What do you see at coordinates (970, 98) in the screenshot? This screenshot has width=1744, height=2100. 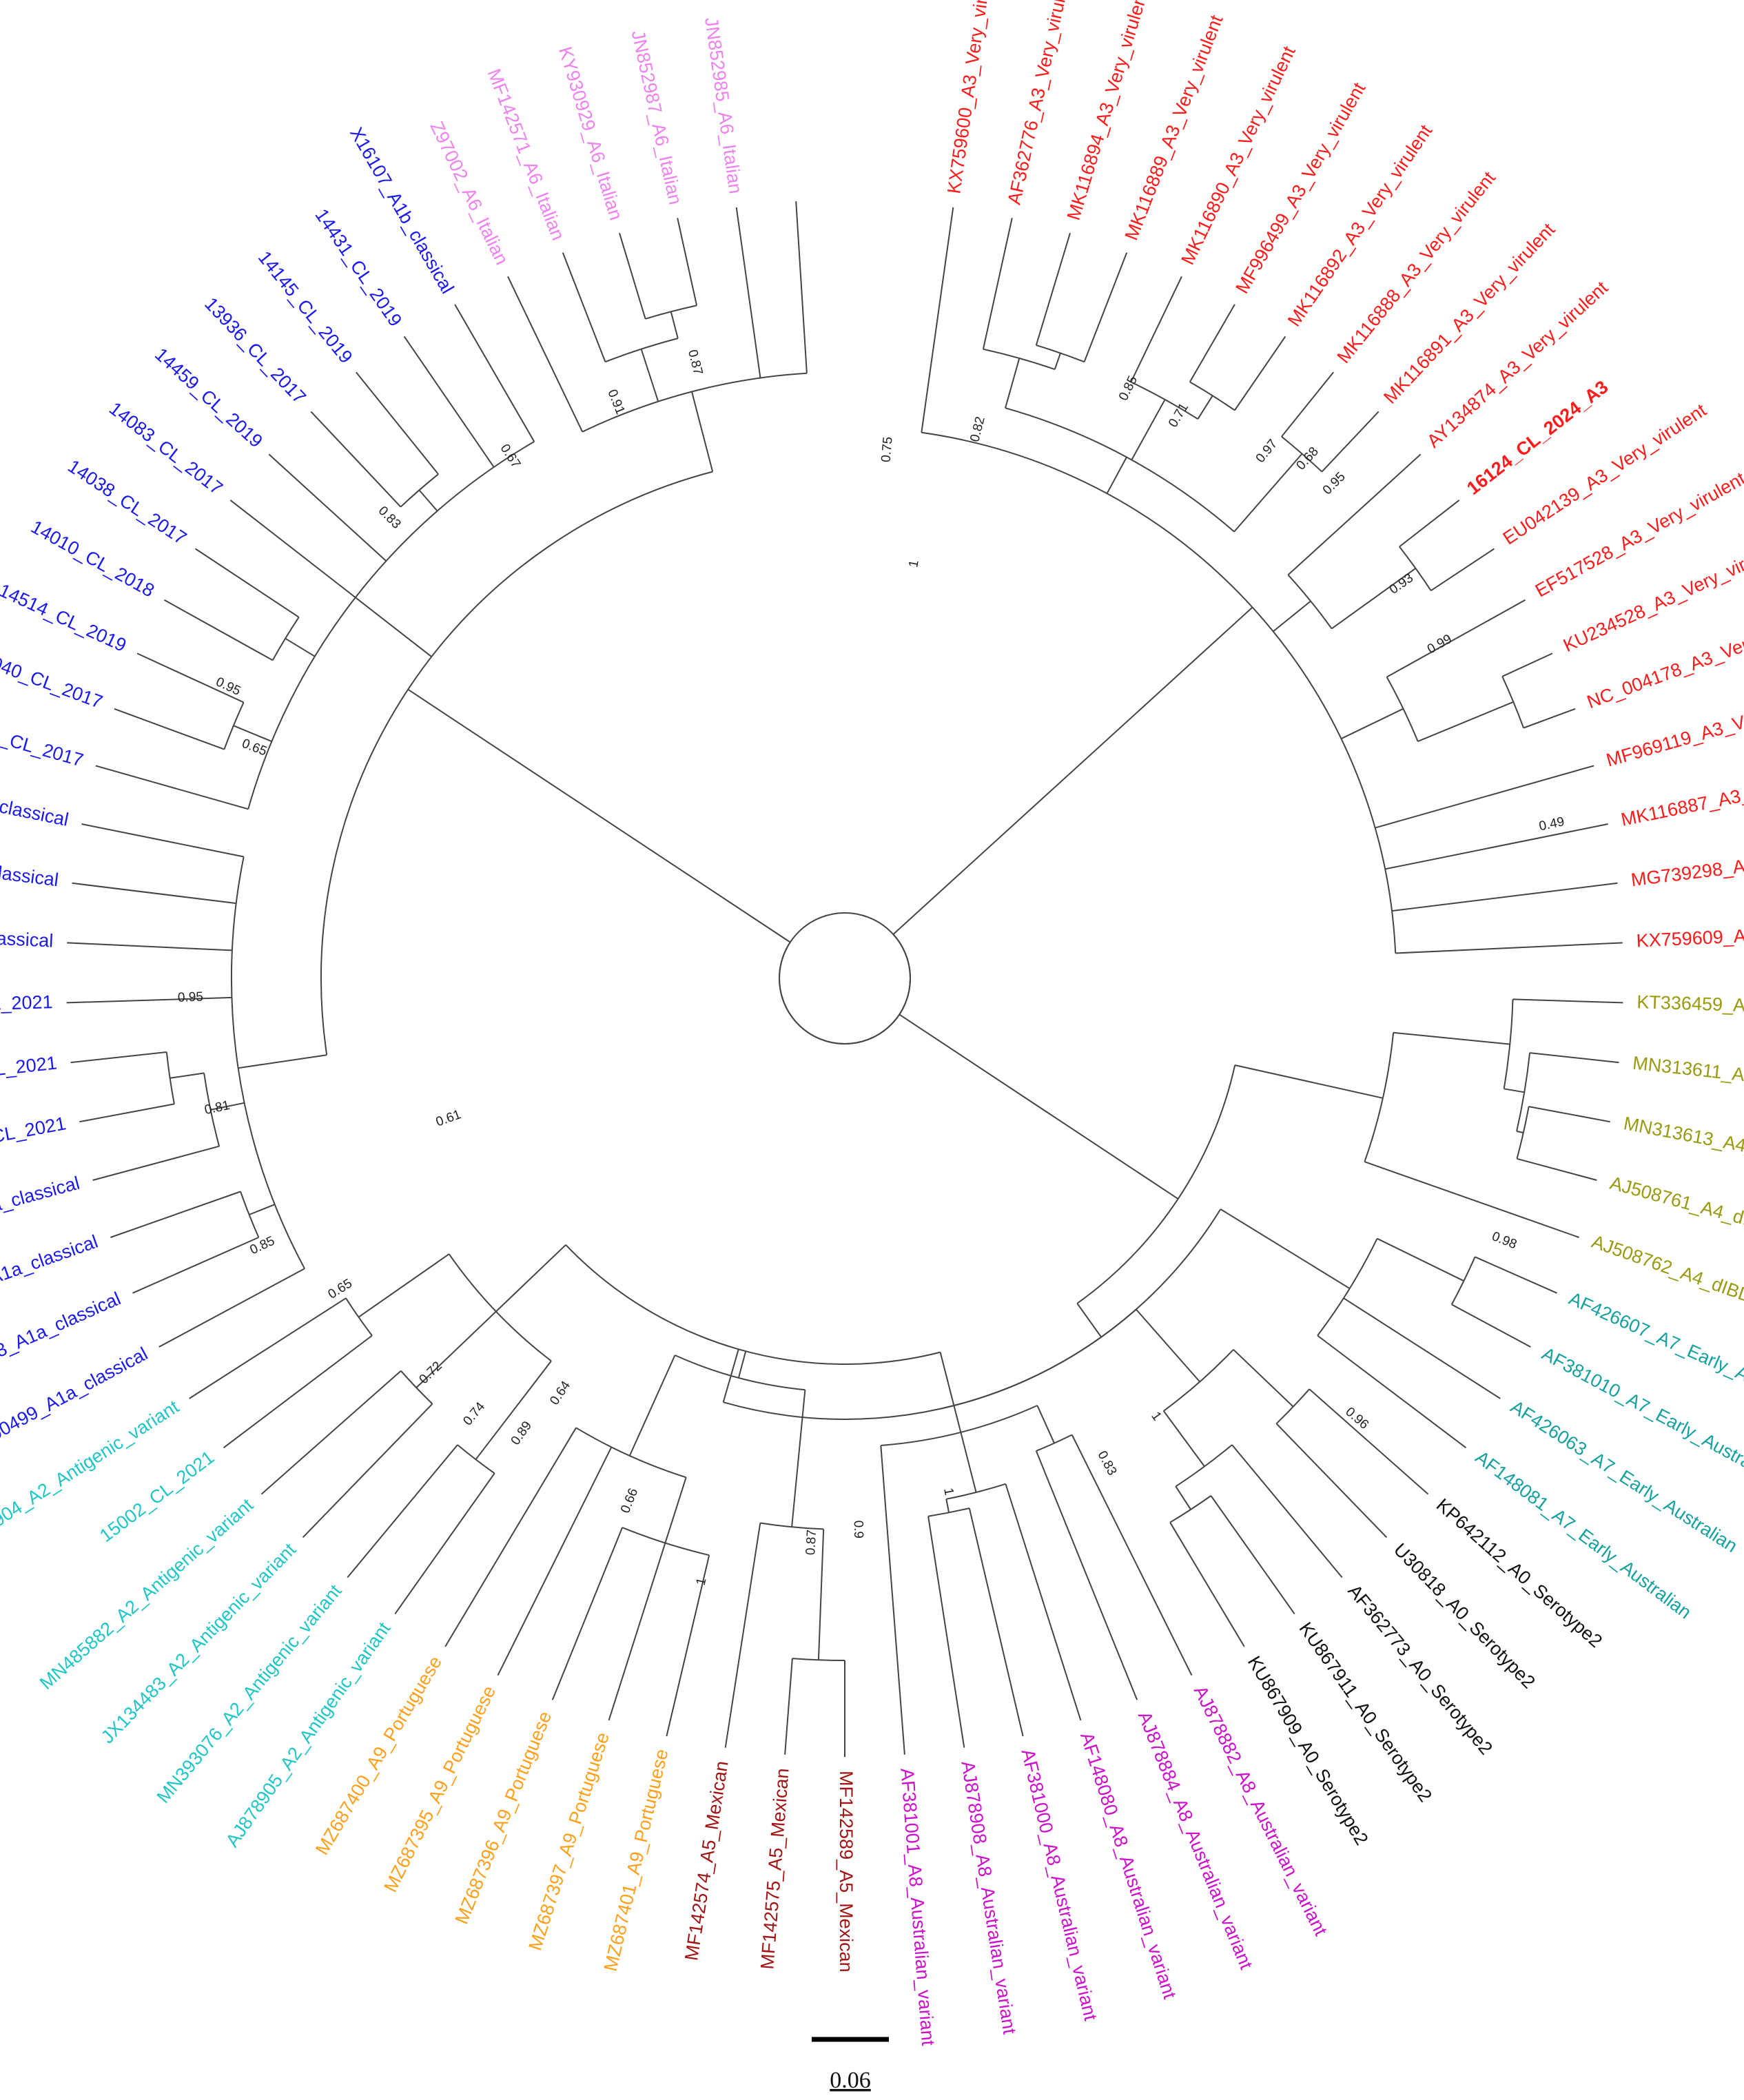 I see `tip-label: KX759600_A3_Very_virulent` at bounding box center [970, 98].